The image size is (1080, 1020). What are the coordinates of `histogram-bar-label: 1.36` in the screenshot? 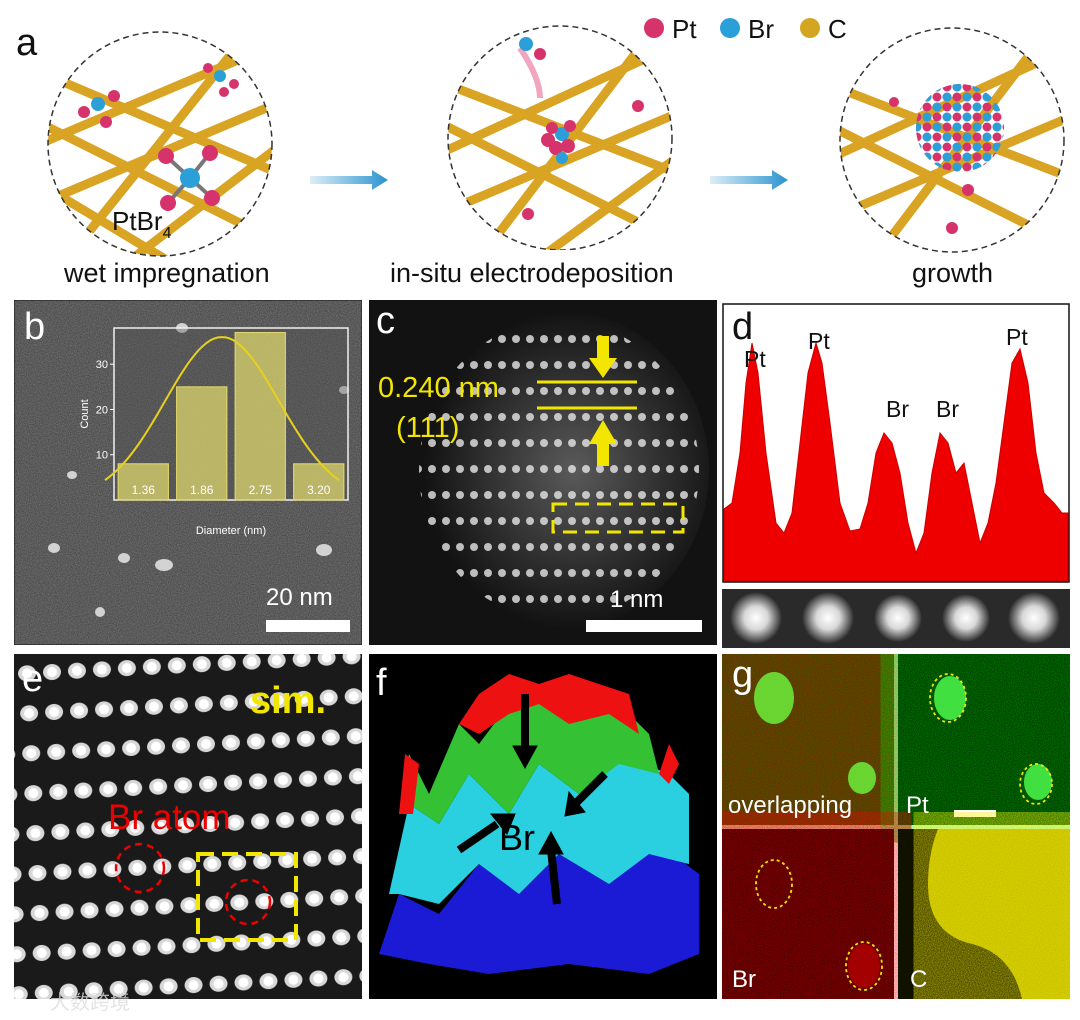 It's located at (144, 490).